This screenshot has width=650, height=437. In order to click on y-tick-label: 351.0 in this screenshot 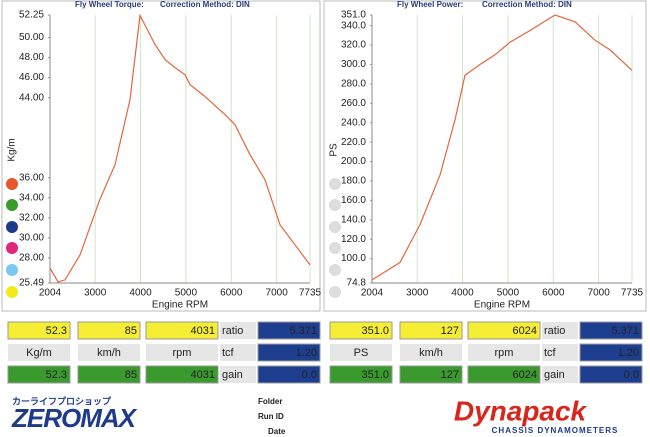, I will do `click(353, 15)`.